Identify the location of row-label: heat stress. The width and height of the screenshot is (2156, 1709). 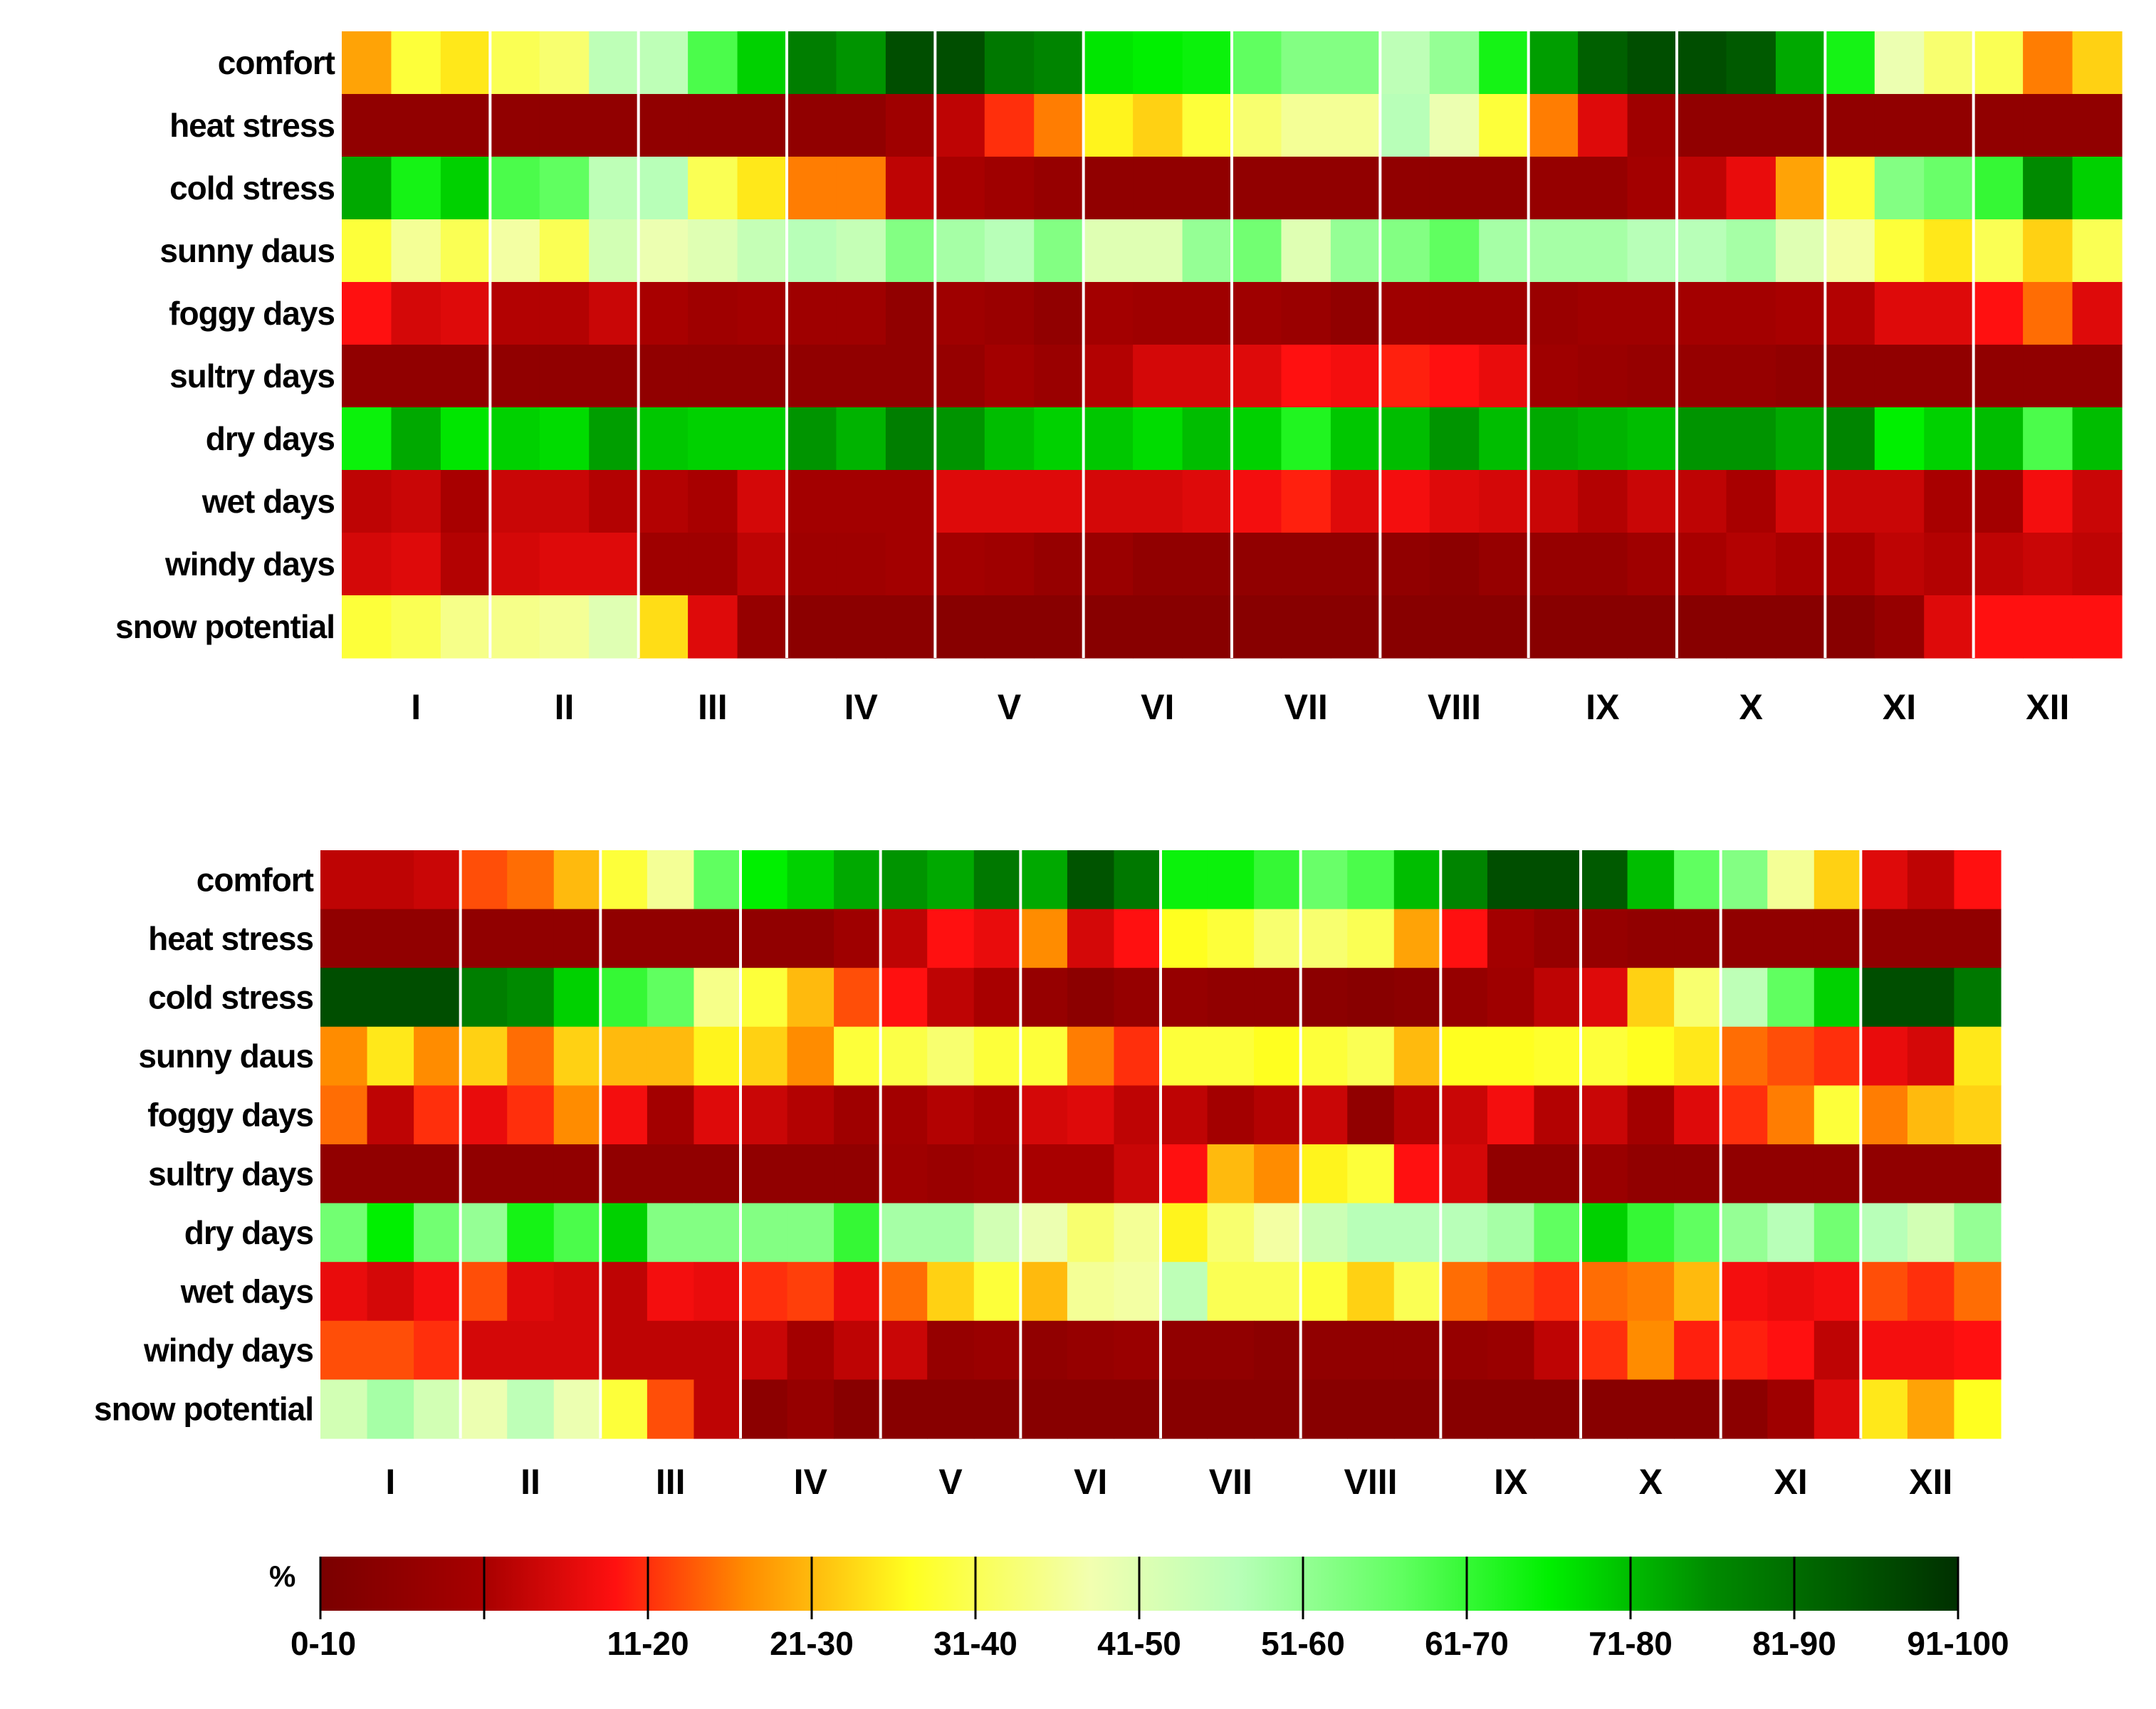
(252, 125).